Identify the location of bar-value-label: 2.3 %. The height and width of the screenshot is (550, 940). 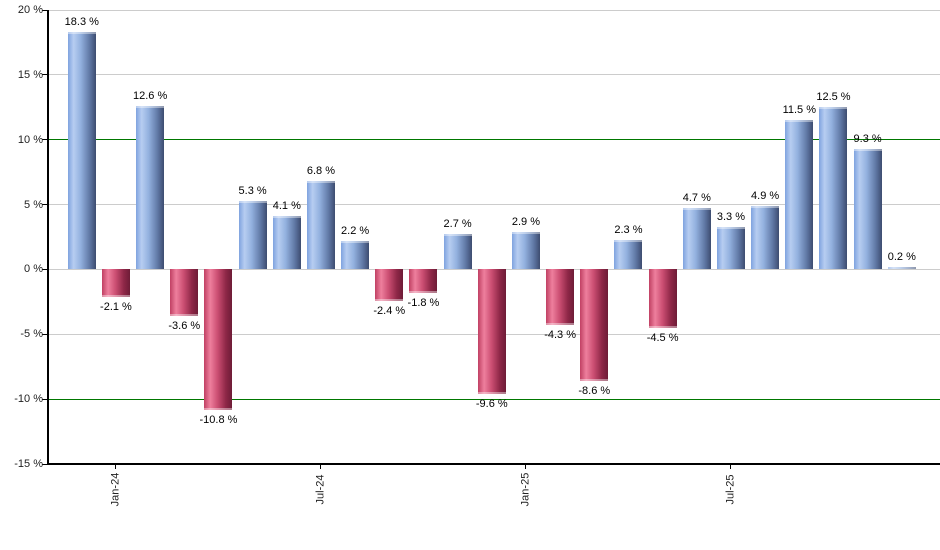
(628, 229).